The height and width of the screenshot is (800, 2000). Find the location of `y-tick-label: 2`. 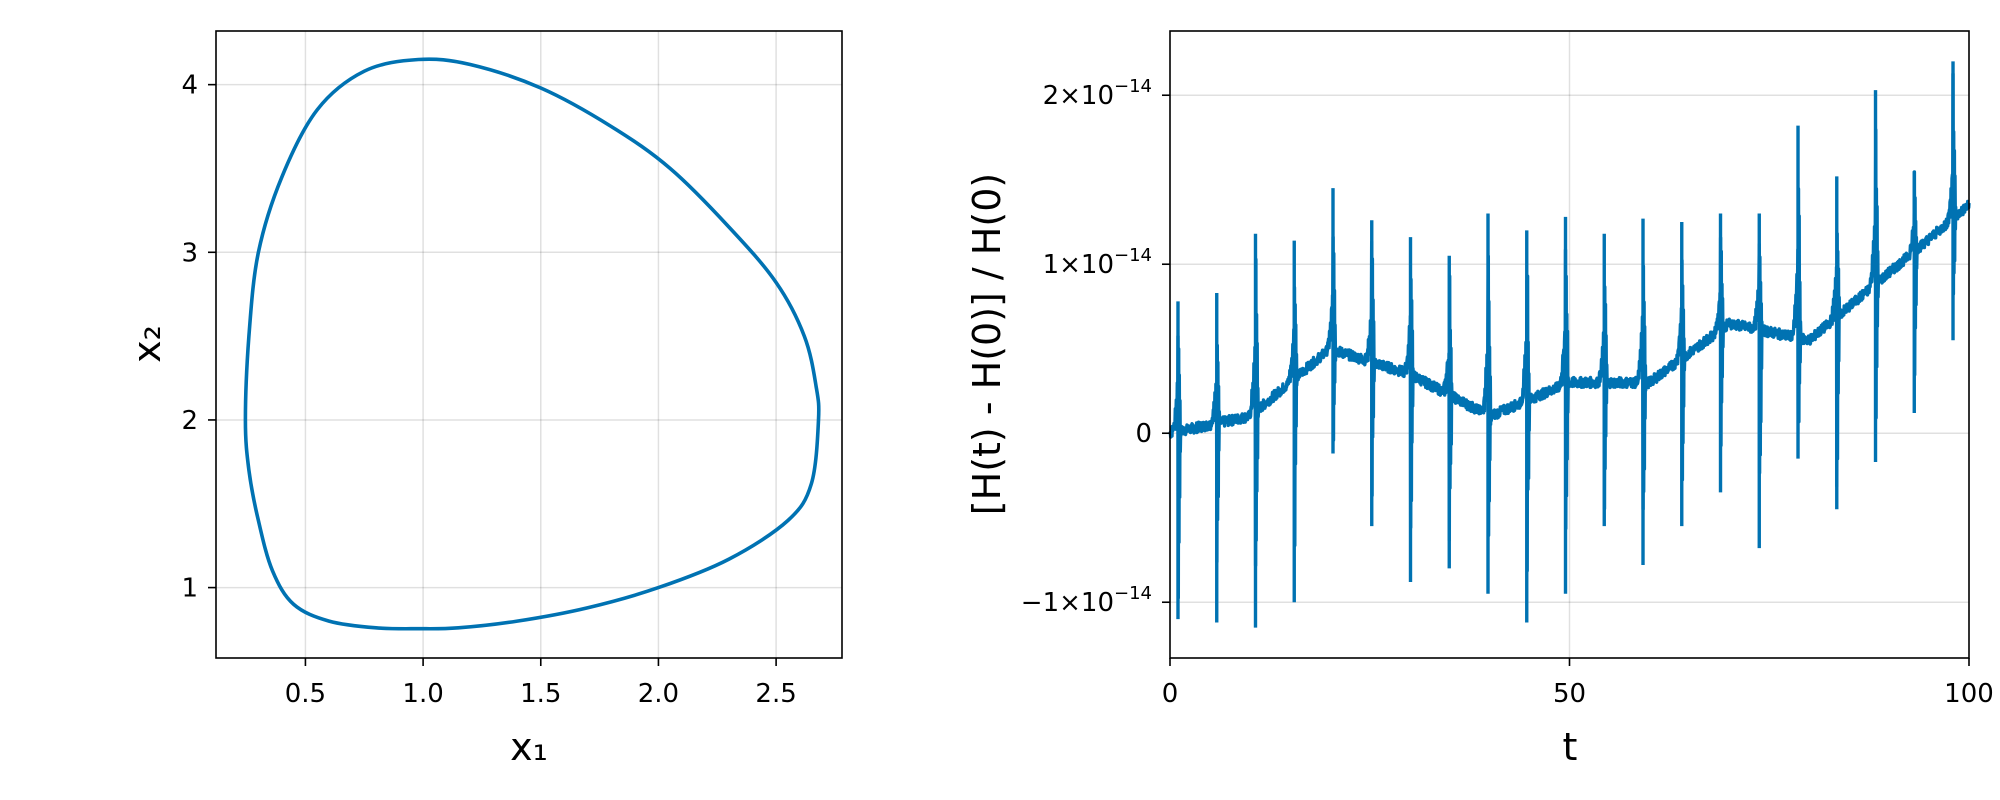

y-tick-label: 2 is located at coordinates (189, 421).